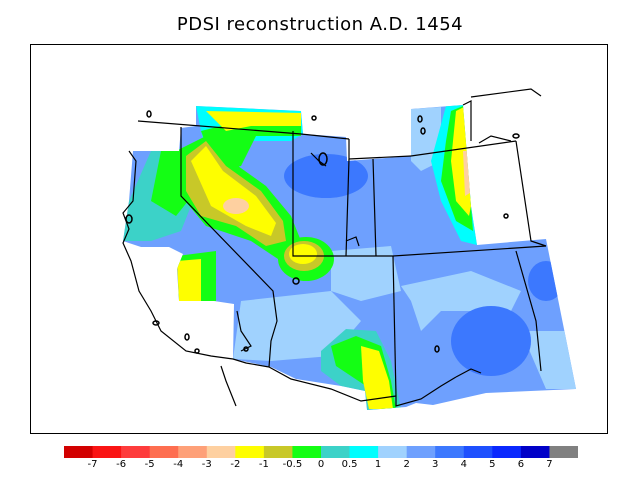 This screenshot has height=480, width=640. I want to click on colorbar-tick-label: 4, so click(463, 464).